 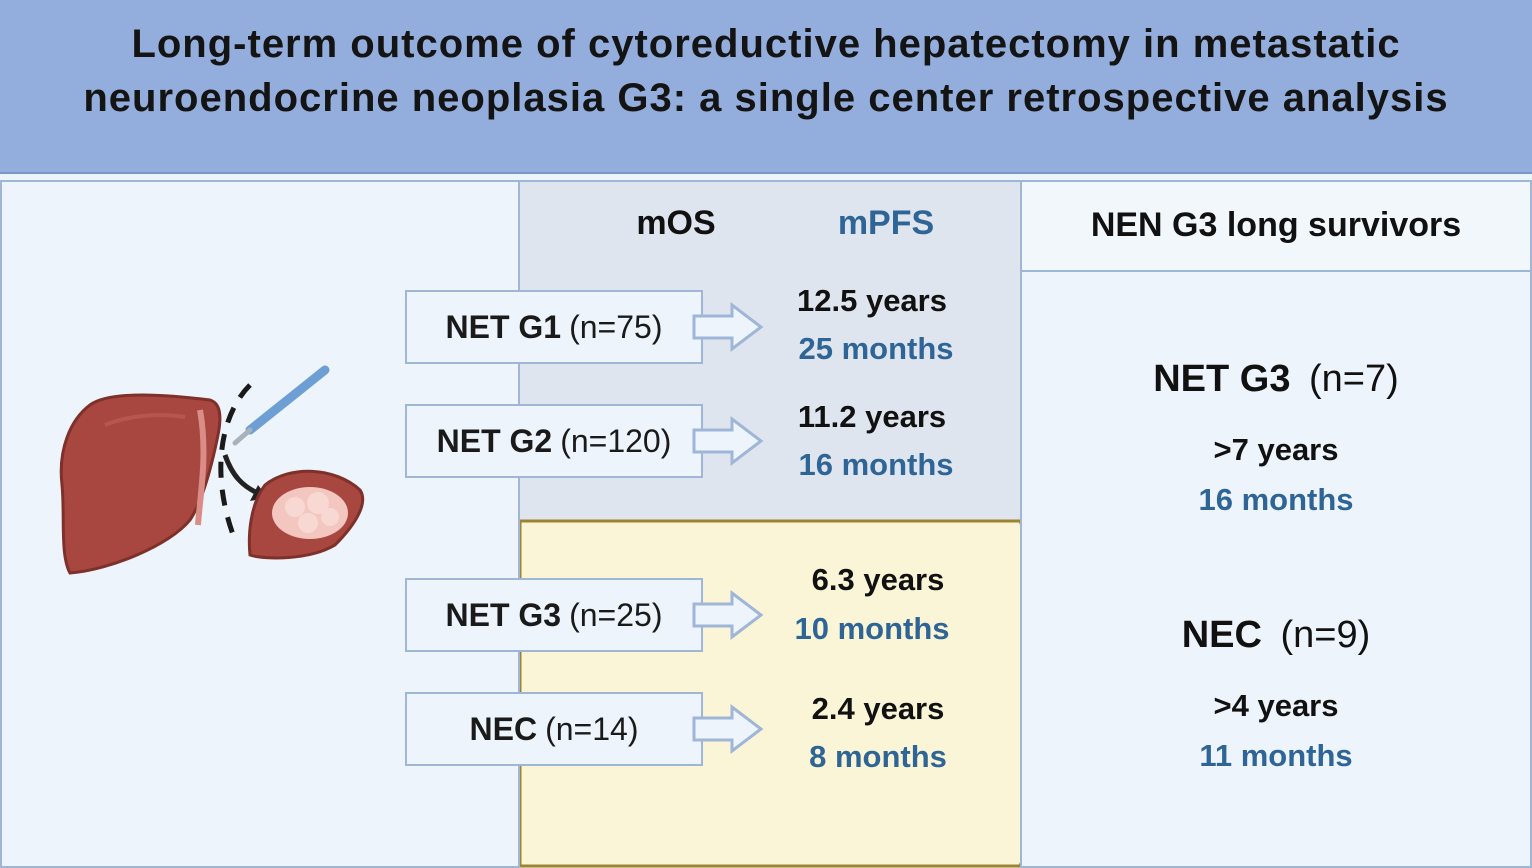 What do you see at coordinates (503, 614) in the screenshot?
I see `group-name: NET G3` at bounding box center [503, 614].